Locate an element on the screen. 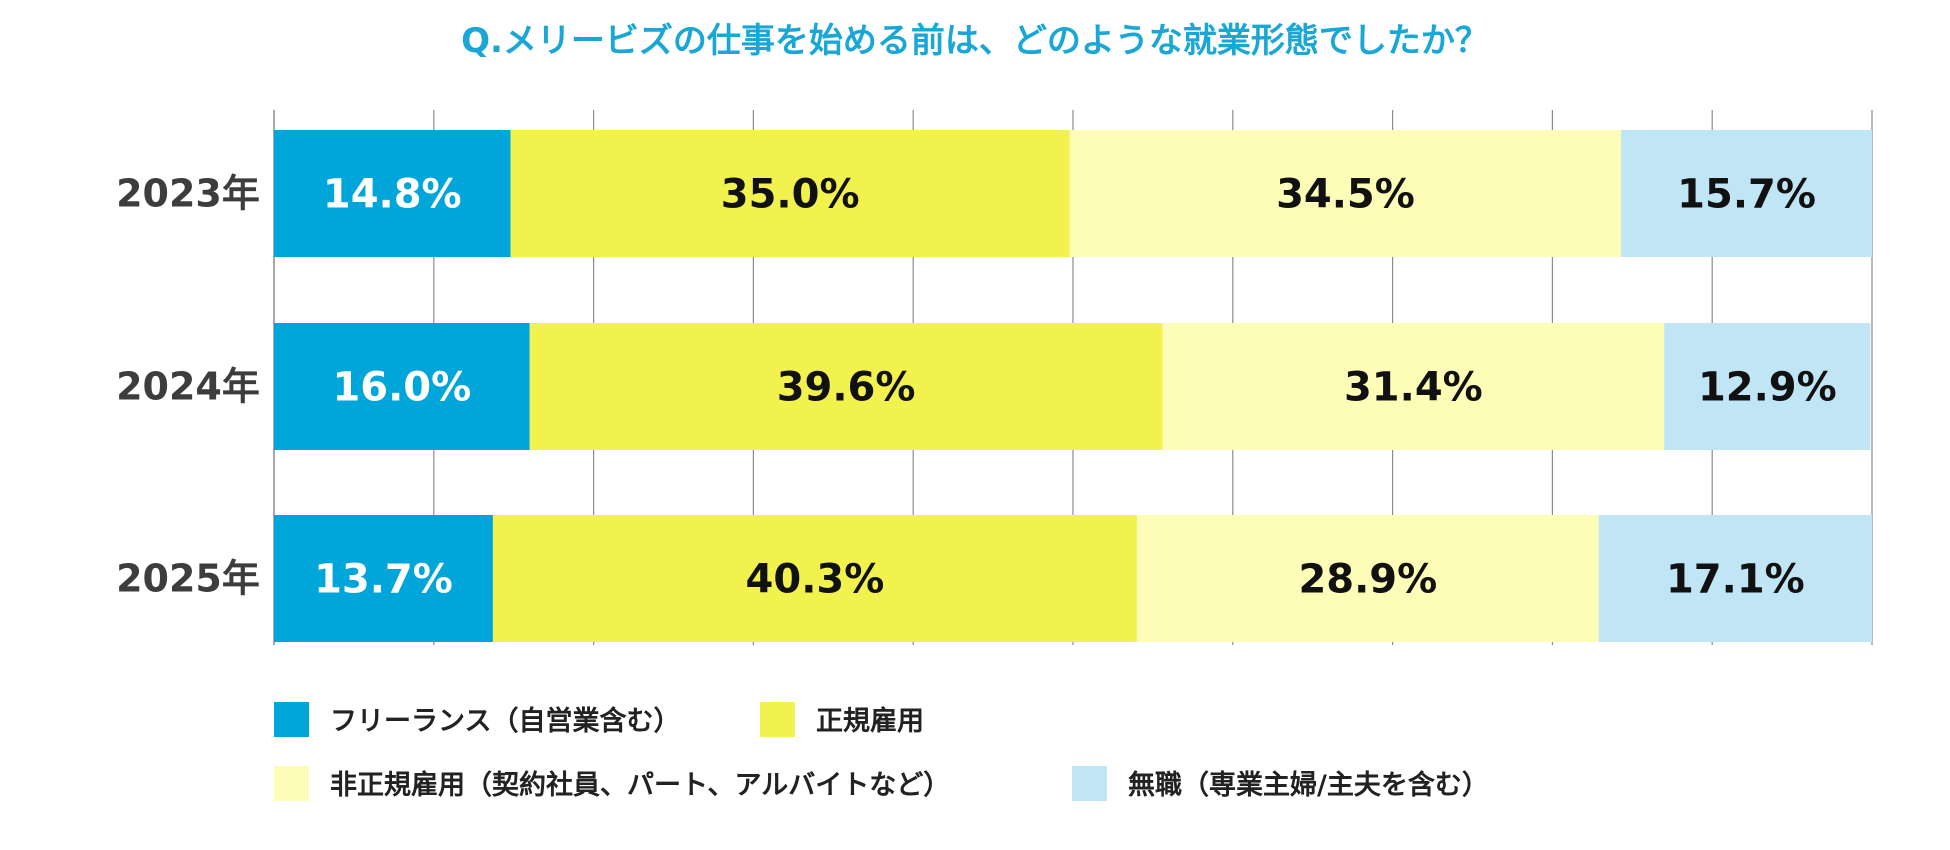  data-label: 15.7% is located at coordinates (1746, 195).